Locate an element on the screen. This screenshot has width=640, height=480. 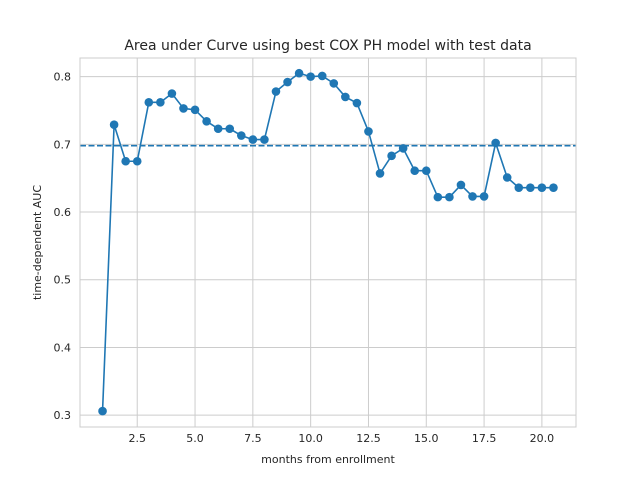
y-tick-label: 0.6 is located at coordinates (63, 212).